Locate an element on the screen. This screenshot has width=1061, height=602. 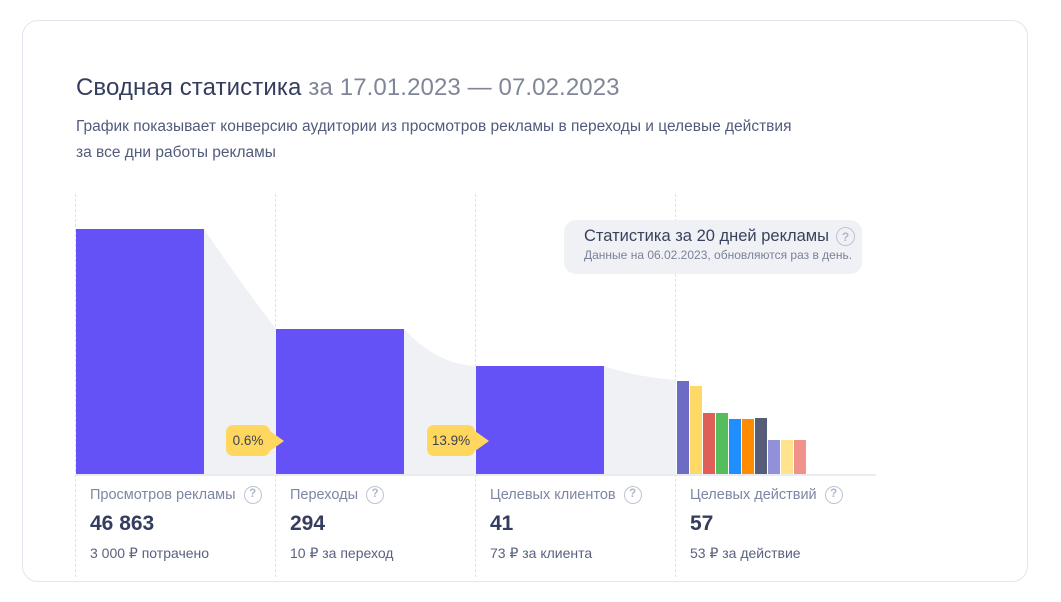
stat-label: Переходы is located at coordinates (324, 494).